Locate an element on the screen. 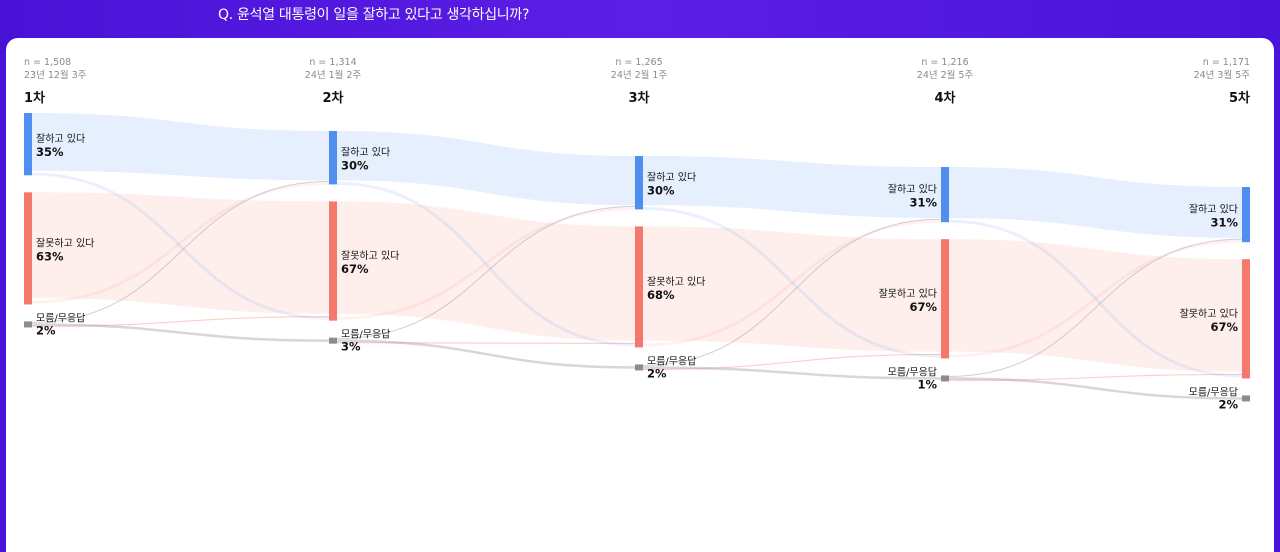 The image size is (1280, 552). node-value: 3% is located at coordinates (351, 347).